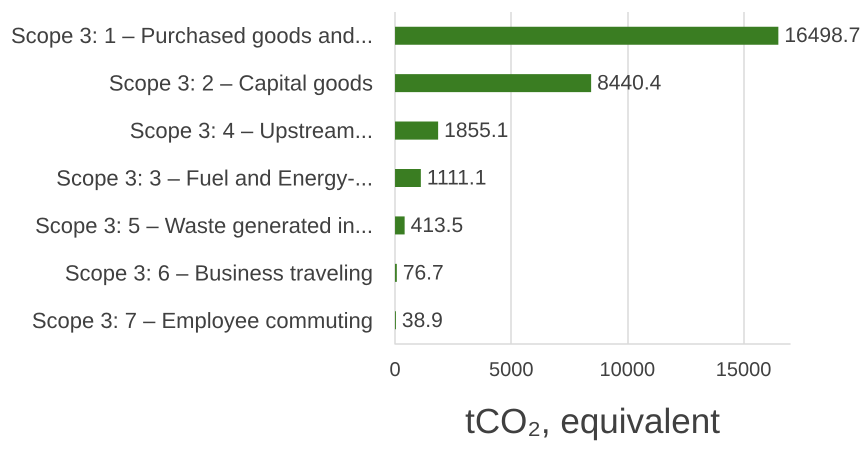  Describe the element at coordinates (476, 130) in the screenshot. I see `data-label: 1855.1` at that location.